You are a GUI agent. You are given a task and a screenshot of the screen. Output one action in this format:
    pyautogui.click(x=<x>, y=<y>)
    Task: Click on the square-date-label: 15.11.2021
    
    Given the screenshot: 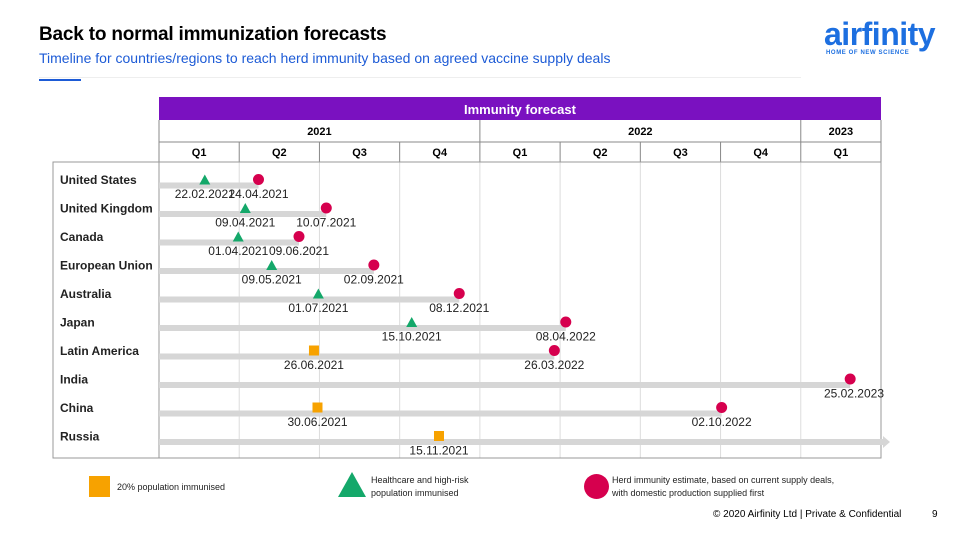 What is the action you would take?
    pyautogui.click(x=438, y=451)
    